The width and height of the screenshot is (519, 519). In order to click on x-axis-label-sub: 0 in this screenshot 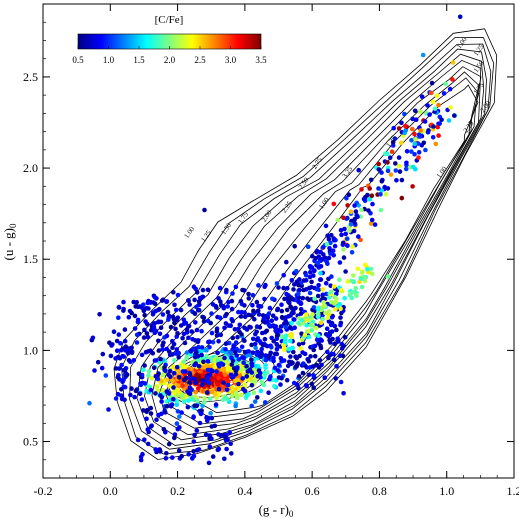, I will do `click(291, 514)`.